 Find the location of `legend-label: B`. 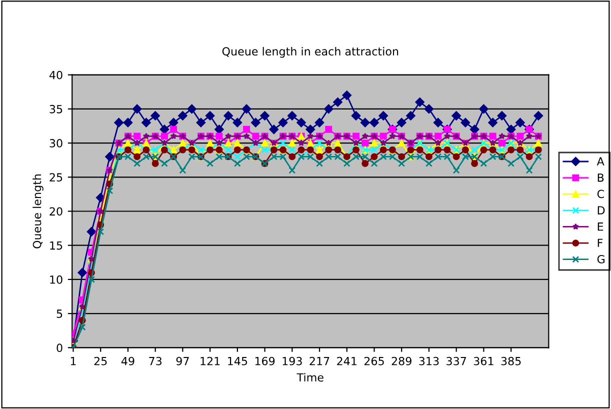

legend-label: B is located at coordinates (601, 178).